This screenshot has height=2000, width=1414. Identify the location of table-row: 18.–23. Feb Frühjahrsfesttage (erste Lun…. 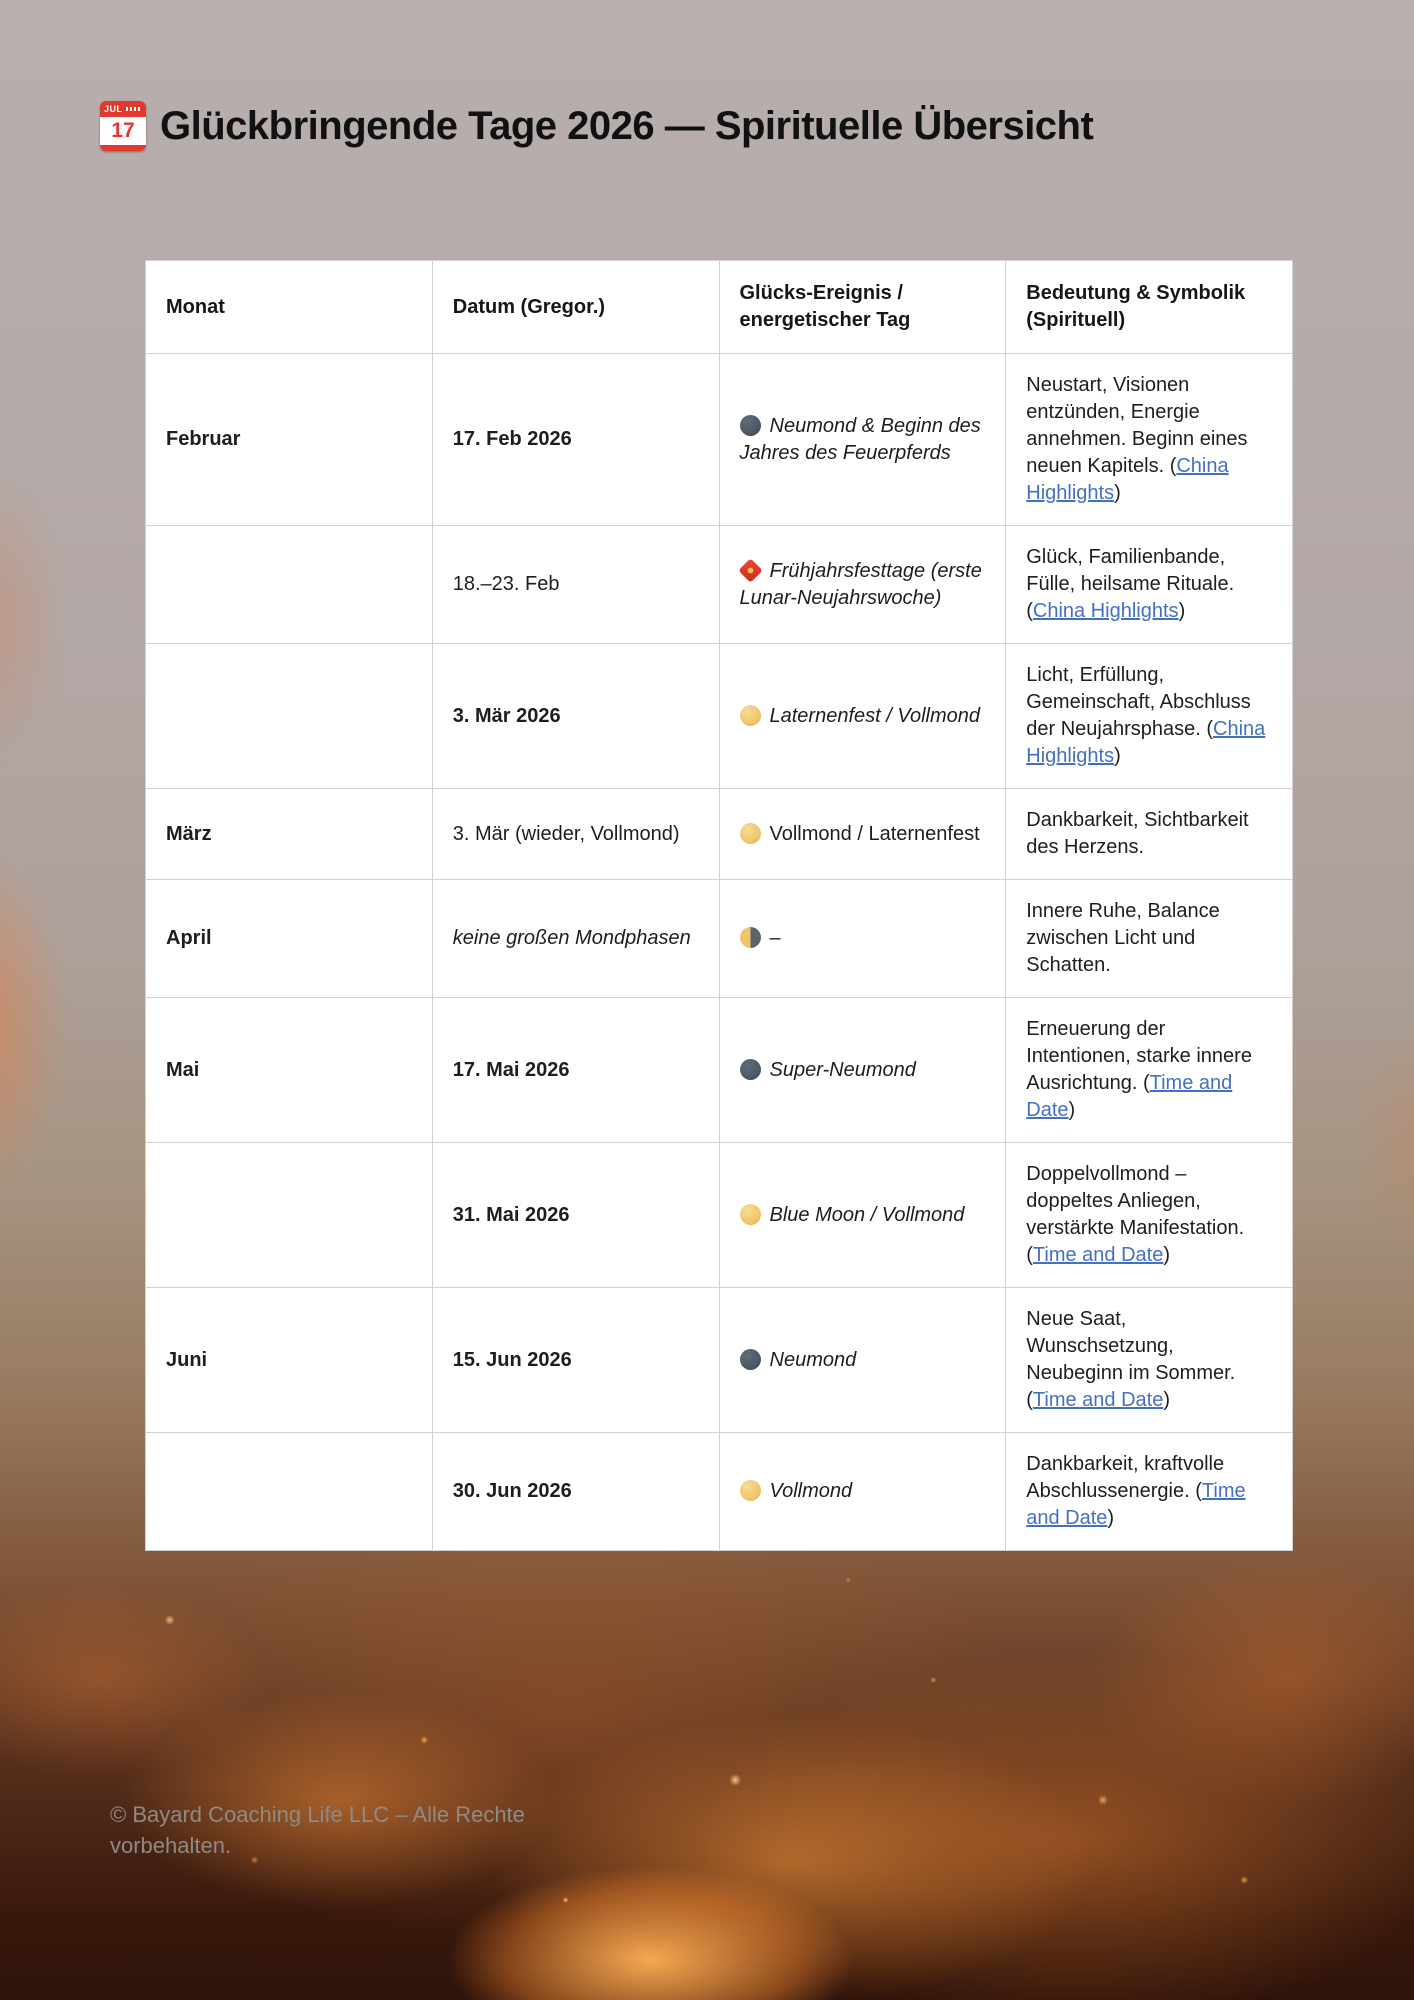
(719, 584).